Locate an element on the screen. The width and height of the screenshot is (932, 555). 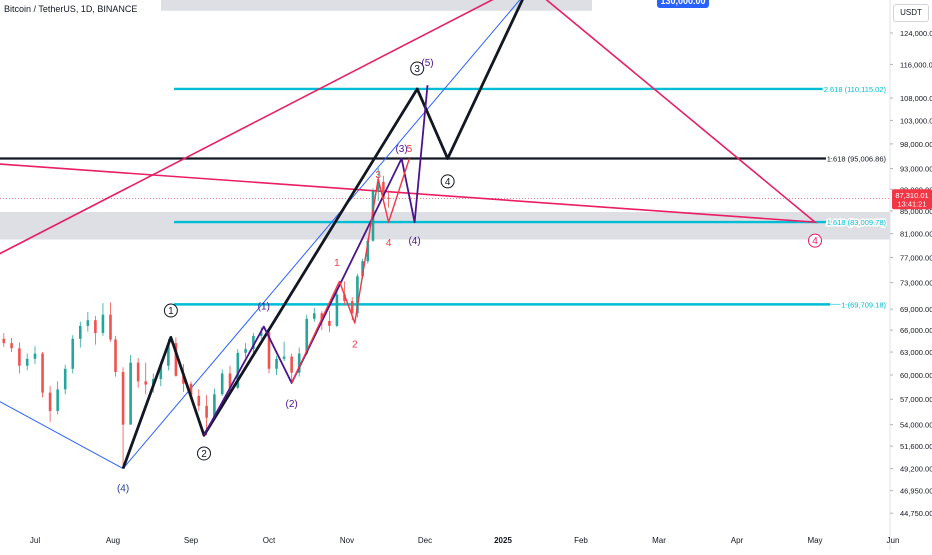
wave-path-red-impulse is located at coordinates (351, 271).